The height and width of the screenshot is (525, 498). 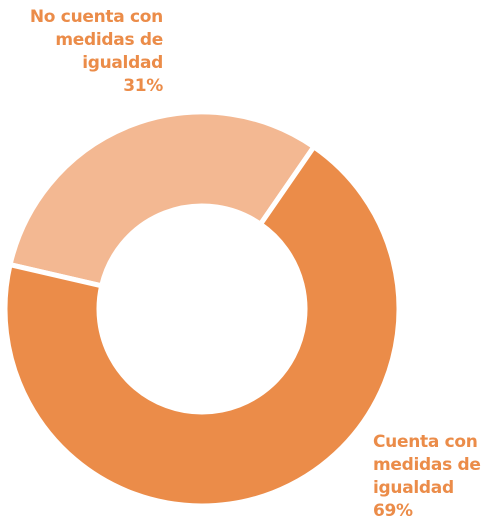 What do you see at coordinates (96, 40) in the screenshot?
I see `category-label: No cuenta con medidas de igualdad` at bounding box center [96, 40].